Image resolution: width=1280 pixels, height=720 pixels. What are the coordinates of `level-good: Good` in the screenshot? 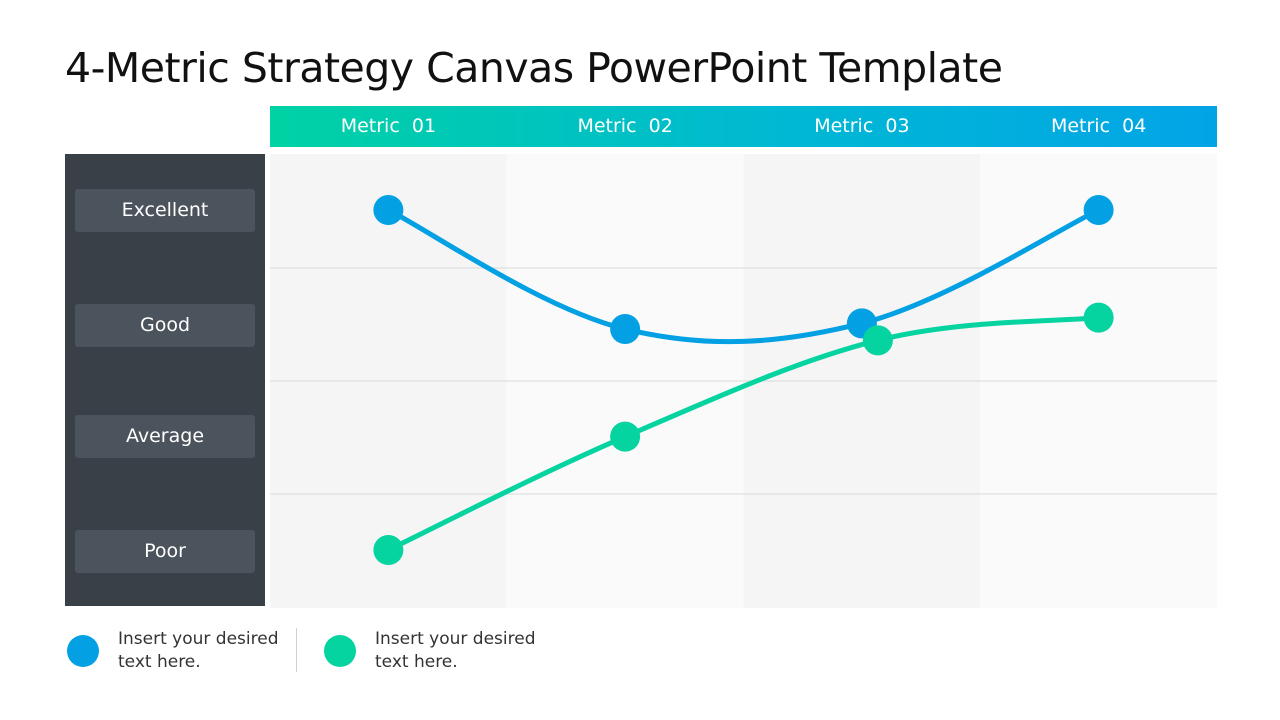 It's located at (165, 325).